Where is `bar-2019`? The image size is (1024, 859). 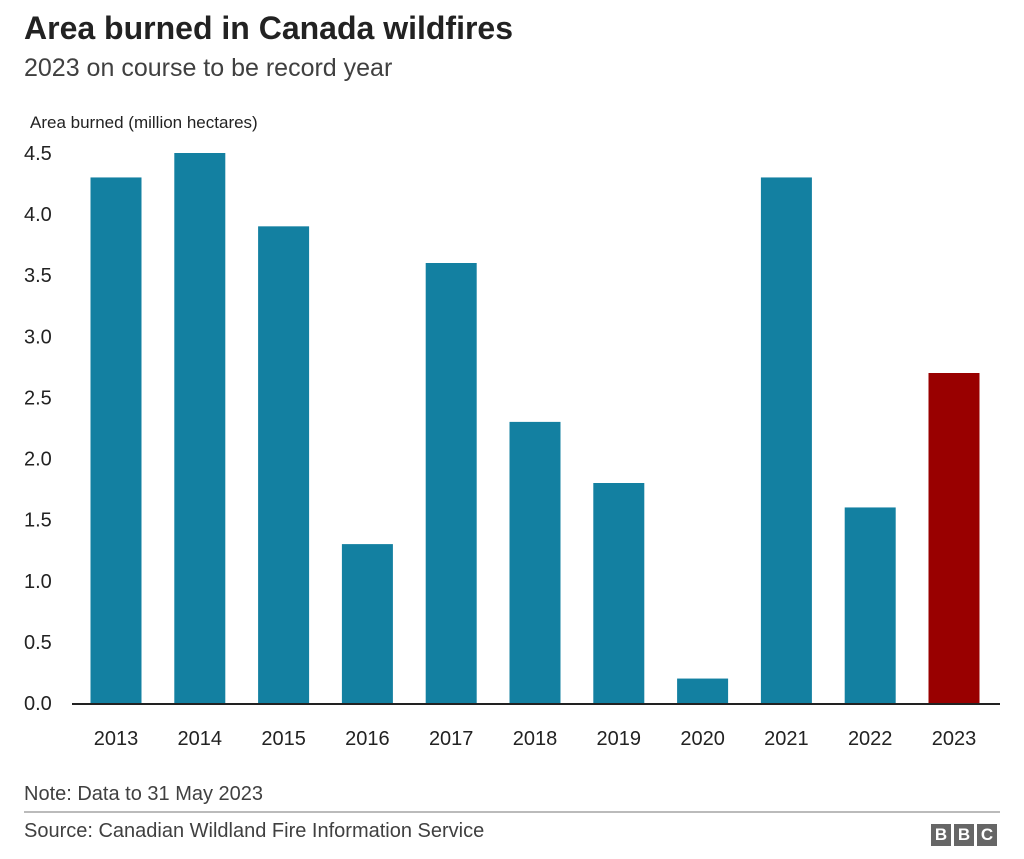 bar-2019 is located at coordinates (619, 593).